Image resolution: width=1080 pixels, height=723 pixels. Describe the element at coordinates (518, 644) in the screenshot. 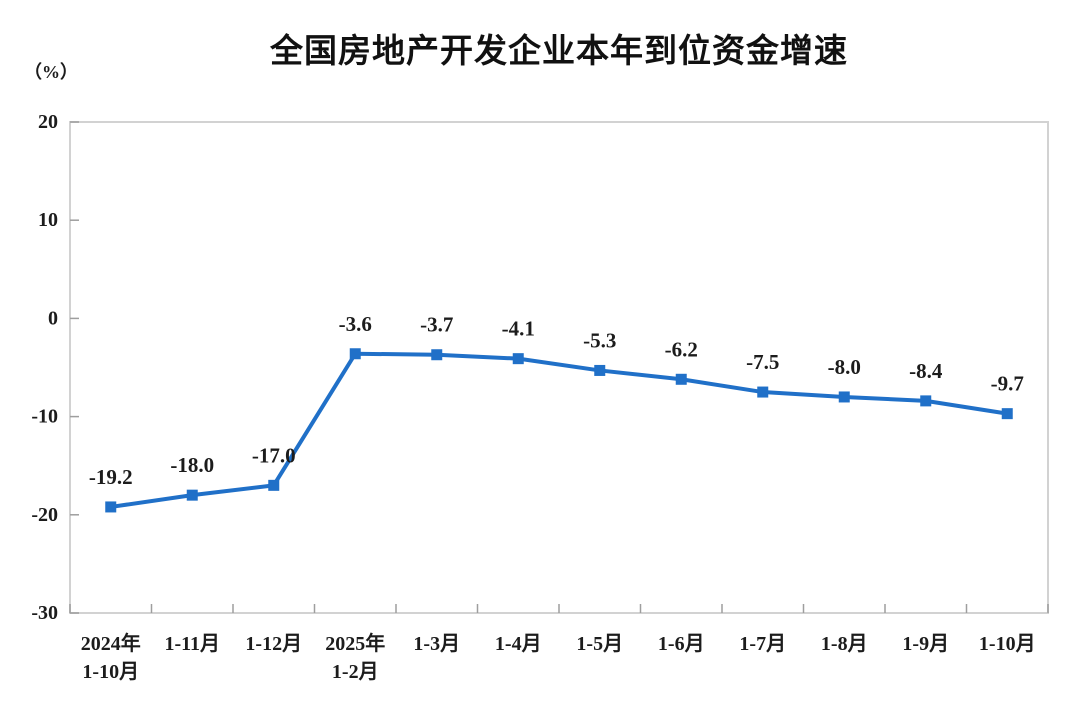

I see `x-axis-category-label: 1-4月` at that location.